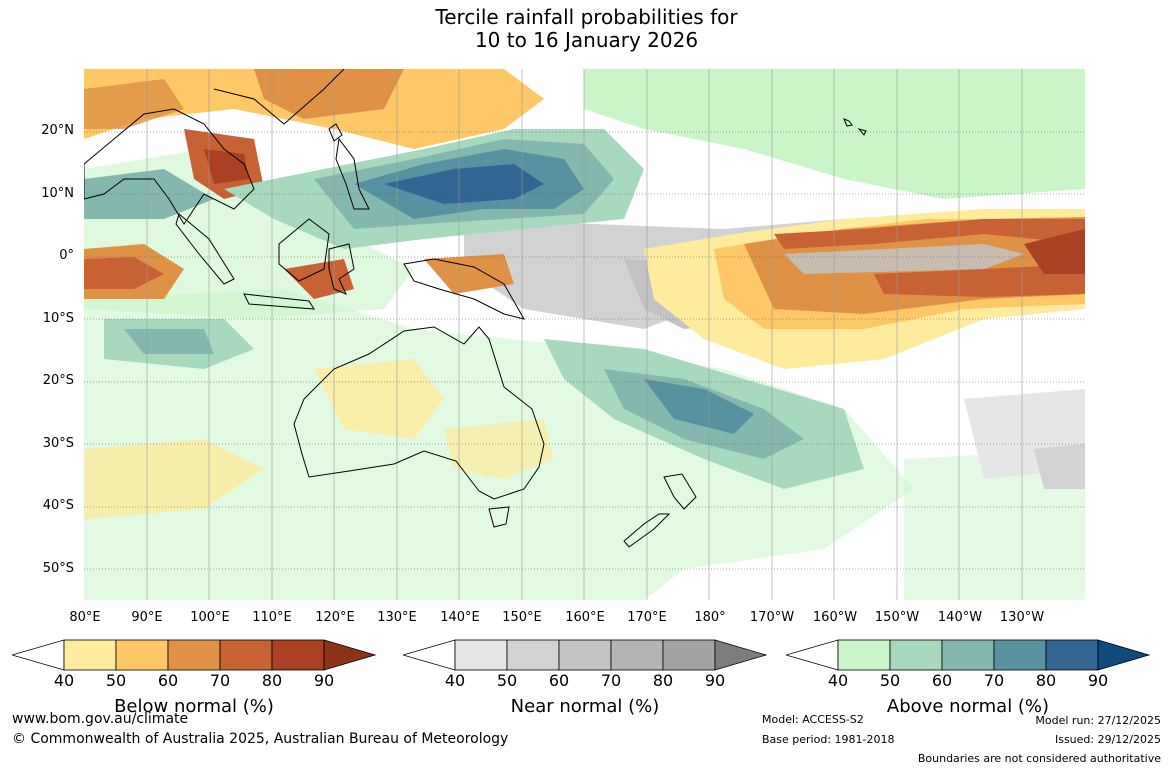  What do you see at coordinates (680, 491) in the screenshot?
I see `new-zealand-outline` at bounding box center [680, 491].